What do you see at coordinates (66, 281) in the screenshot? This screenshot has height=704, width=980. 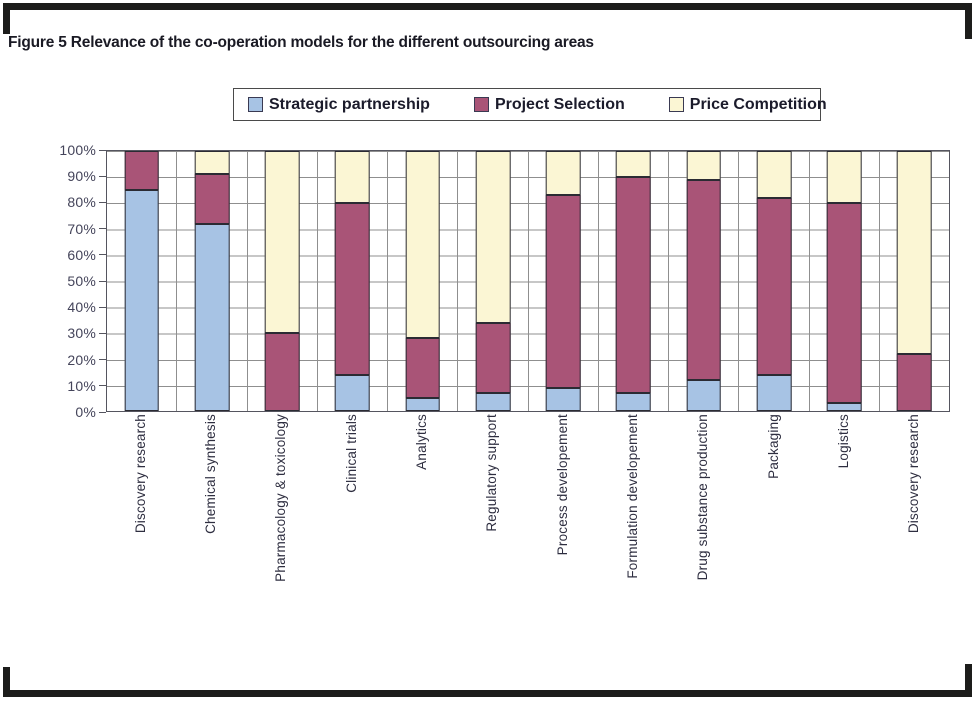 I see `y-axis: 100% 90% 80% 70% 60% 50% 40% 30% 20% 10% 0%` at bounding box center [66, 281].